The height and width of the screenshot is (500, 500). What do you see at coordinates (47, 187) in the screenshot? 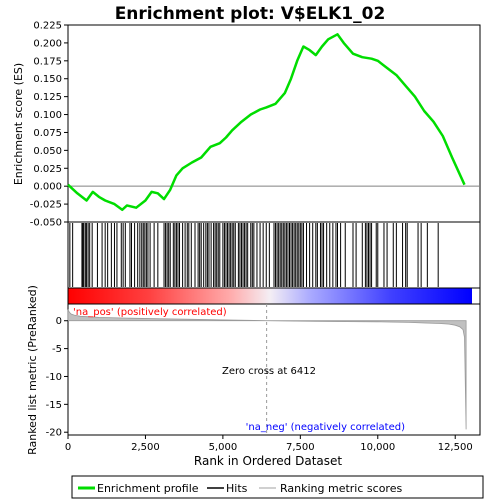
I see `es-y-tick-label: 0.000` at bounding box center [47, 187].